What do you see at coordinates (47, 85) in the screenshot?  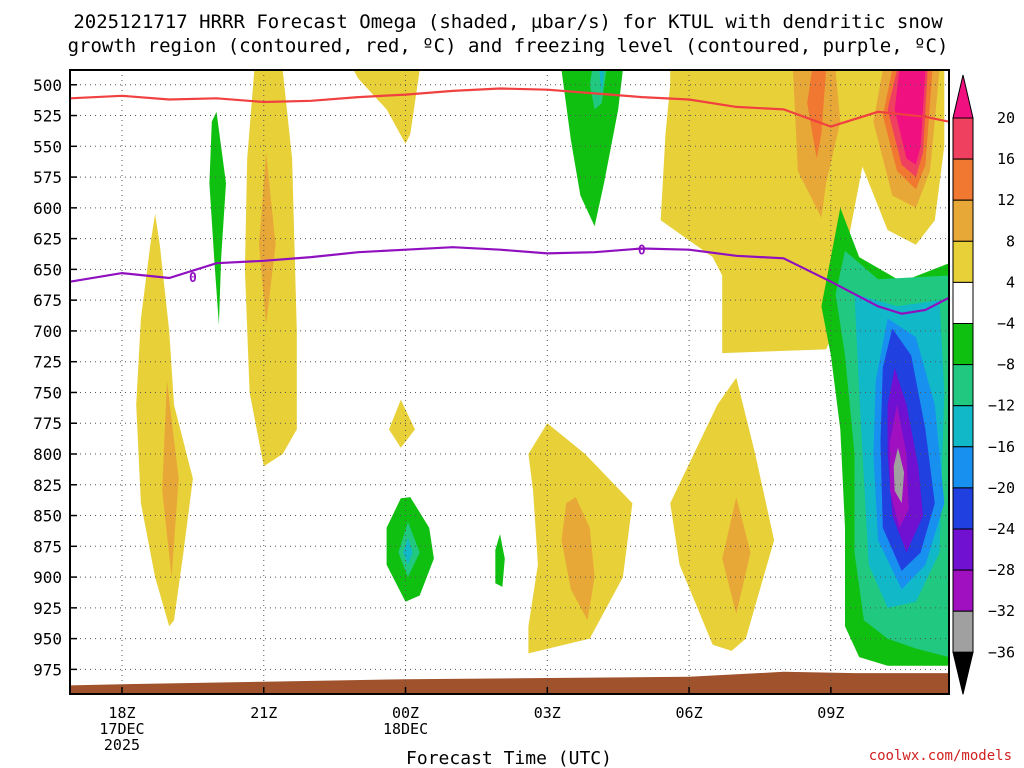 I see `y-tick-label: 500` at bounding box center [47, 85].